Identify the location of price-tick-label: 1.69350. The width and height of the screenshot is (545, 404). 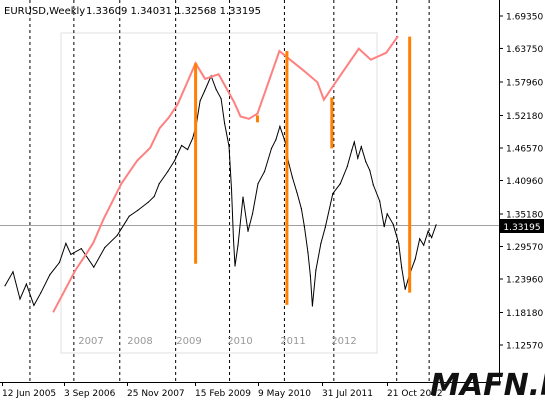
(524, 18).